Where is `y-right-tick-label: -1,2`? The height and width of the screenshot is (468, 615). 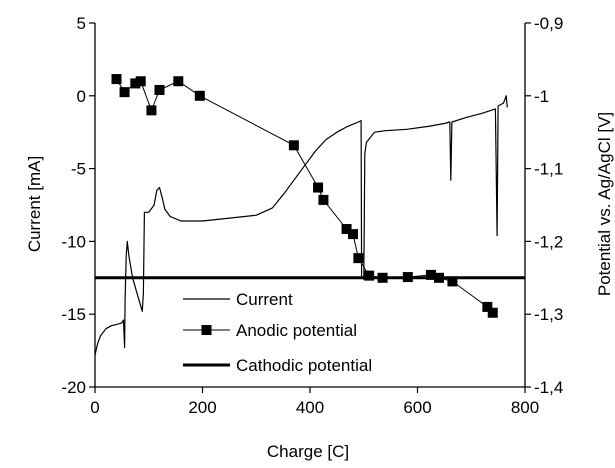
y-right-tick-label: -1,2 is located at coordinates (548, 241).